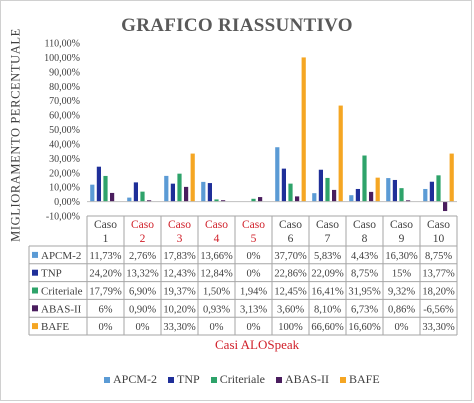 Image resolution: width=474 pixels, height=403 pixels. I want to click on y-tick-label: 30,00%, so click(64, 159).